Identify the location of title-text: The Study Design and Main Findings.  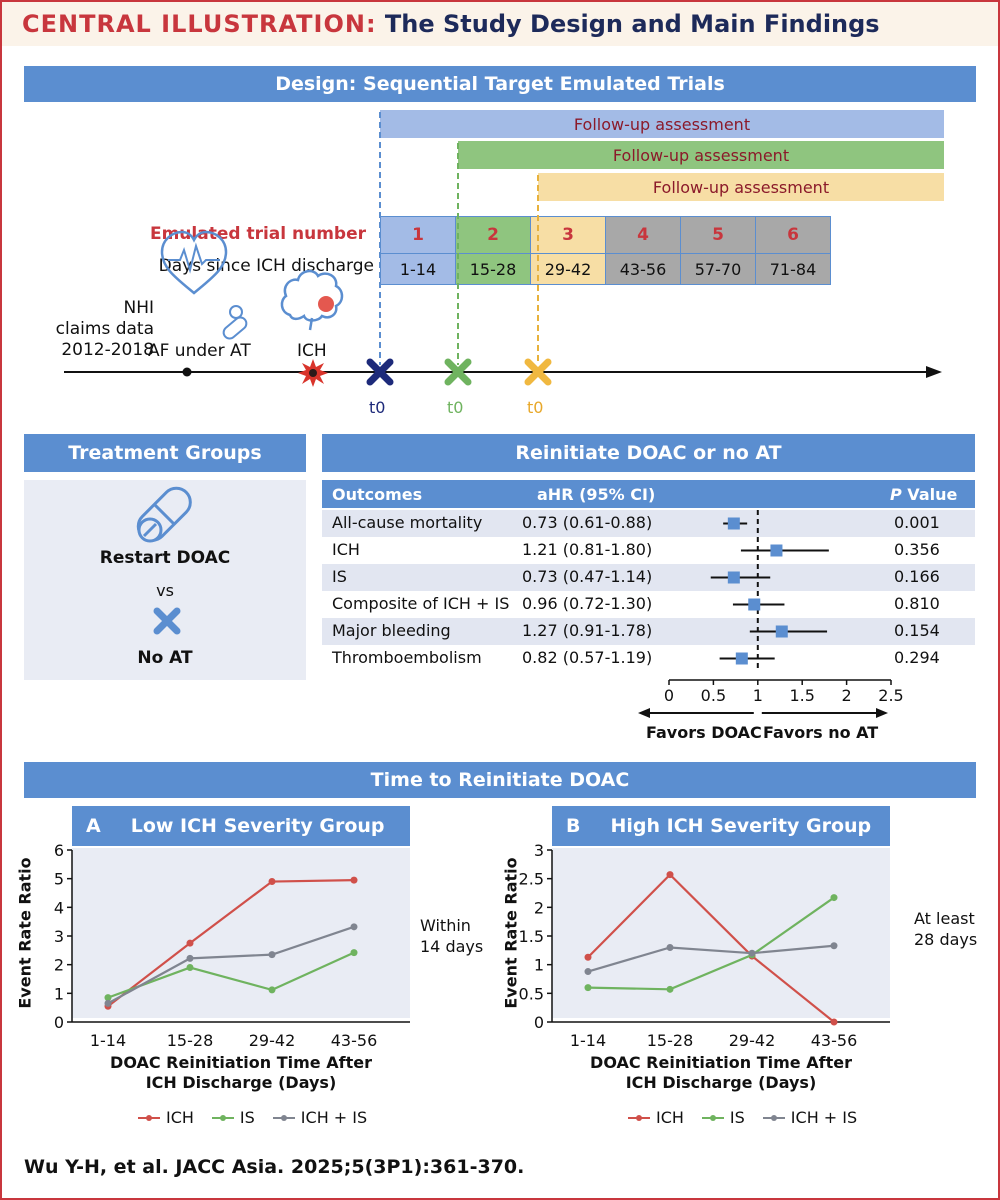
(632, 24).